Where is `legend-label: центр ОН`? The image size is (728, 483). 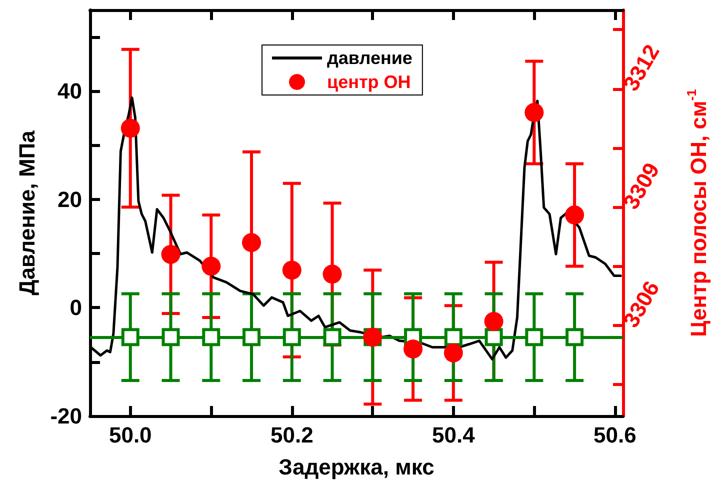
legend-label: центр ОН is located at coordinates (369, 82).